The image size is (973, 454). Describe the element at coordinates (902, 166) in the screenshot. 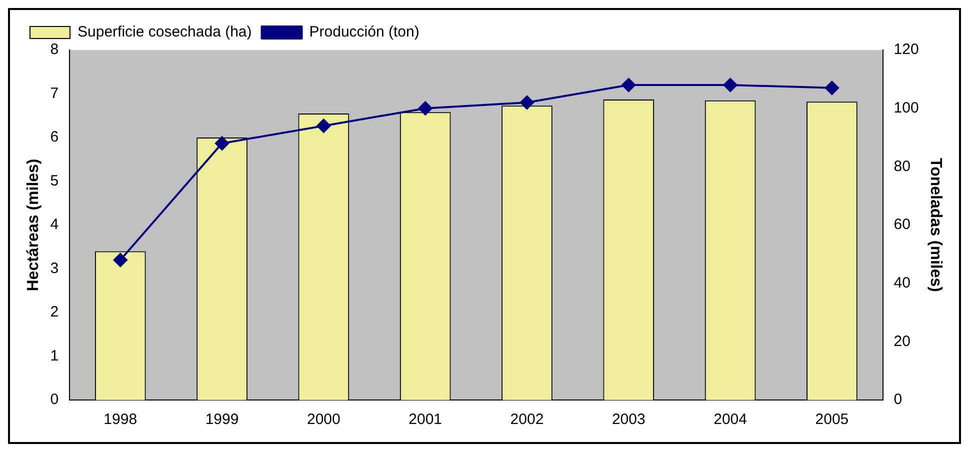

I see `y2-tick-label: 80` at that location.